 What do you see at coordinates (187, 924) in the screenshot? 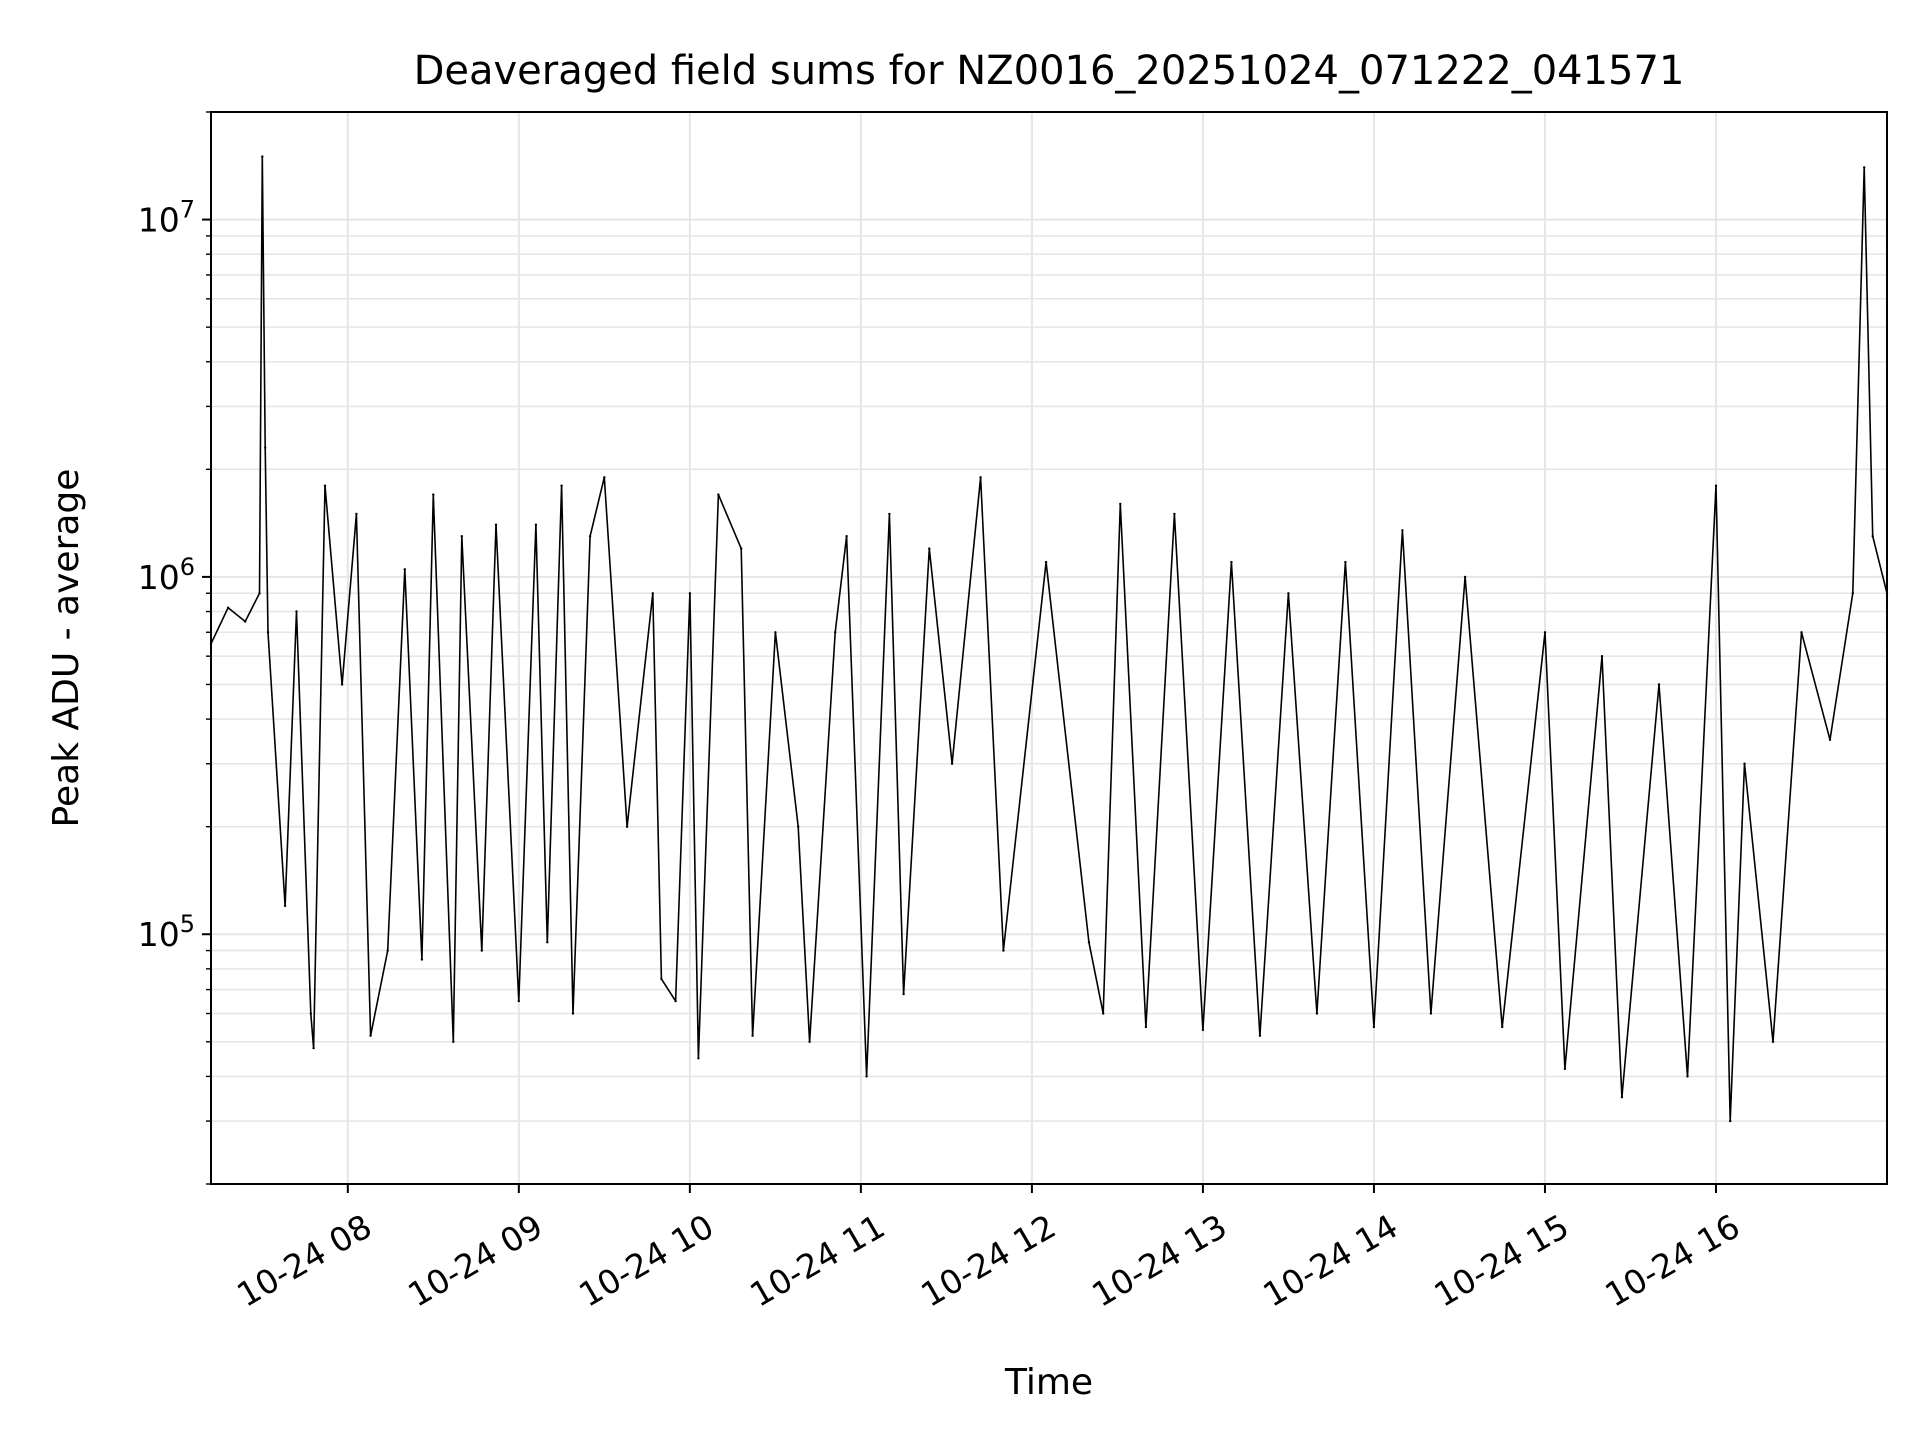
I see `y-tick-label-exponent: 5` at bounding box center [187, 924].